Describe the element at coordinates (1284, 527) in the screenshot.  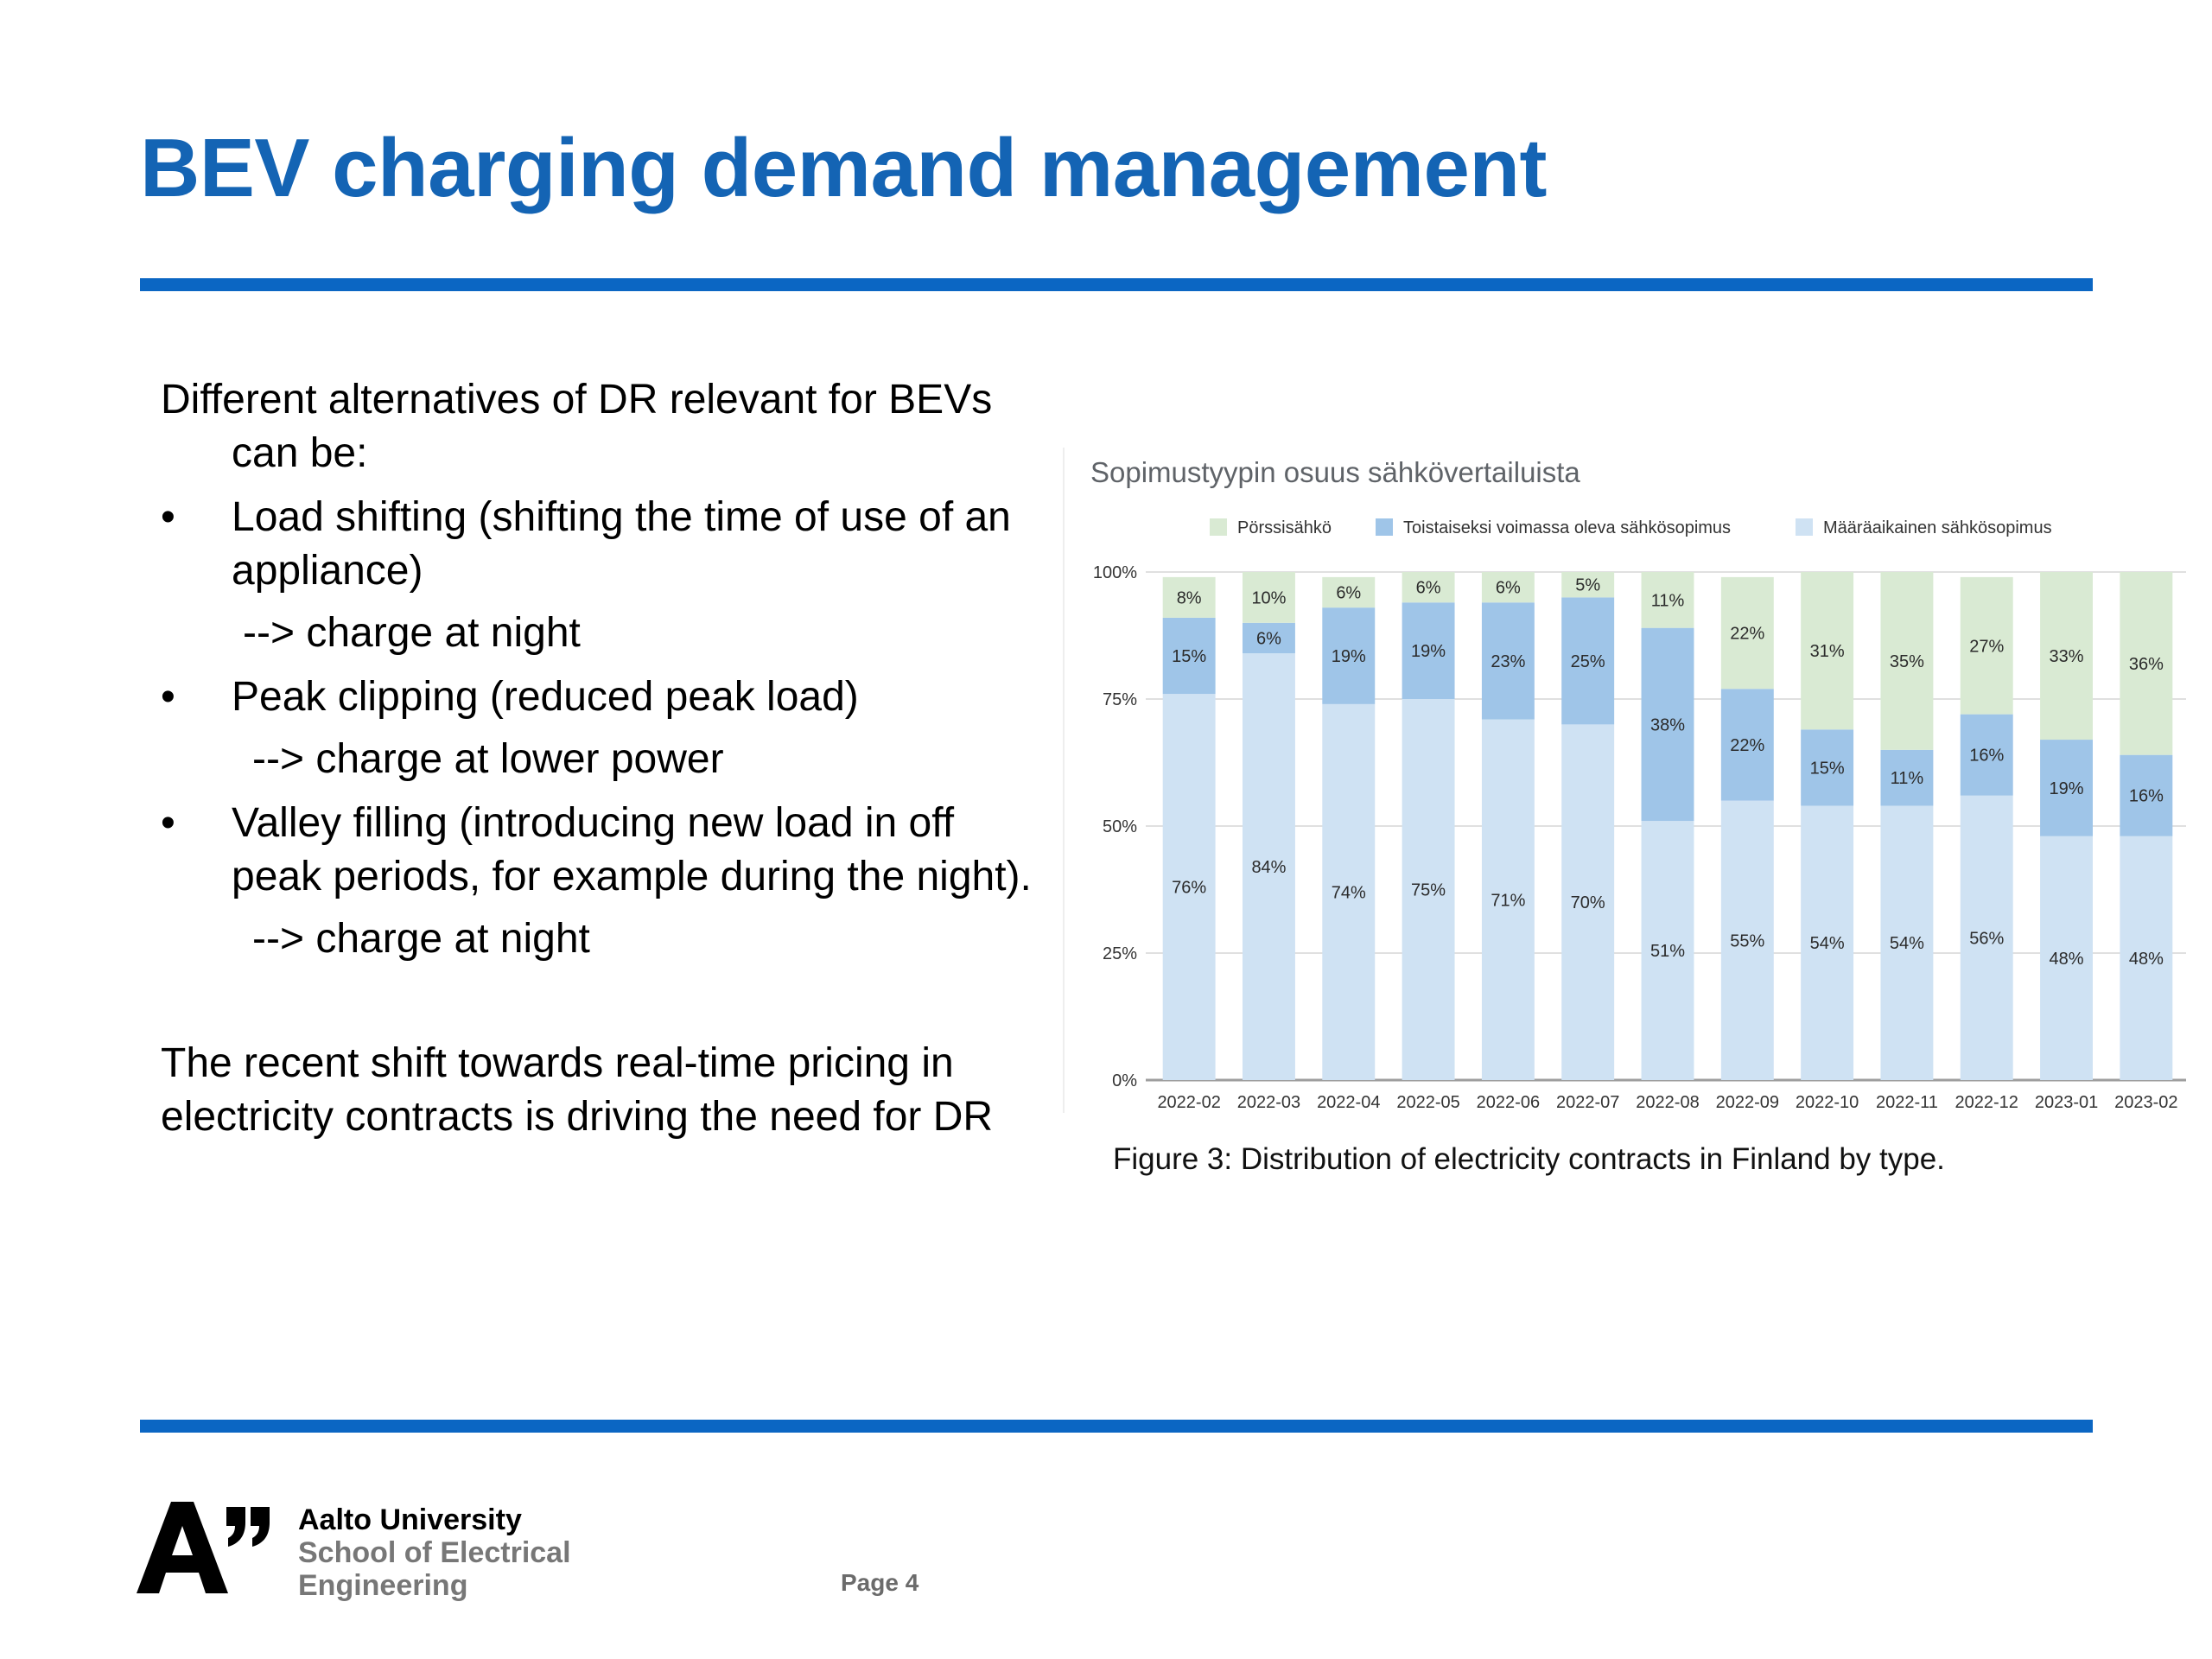
I see `legend-label: Pörssisähkö` at that location.